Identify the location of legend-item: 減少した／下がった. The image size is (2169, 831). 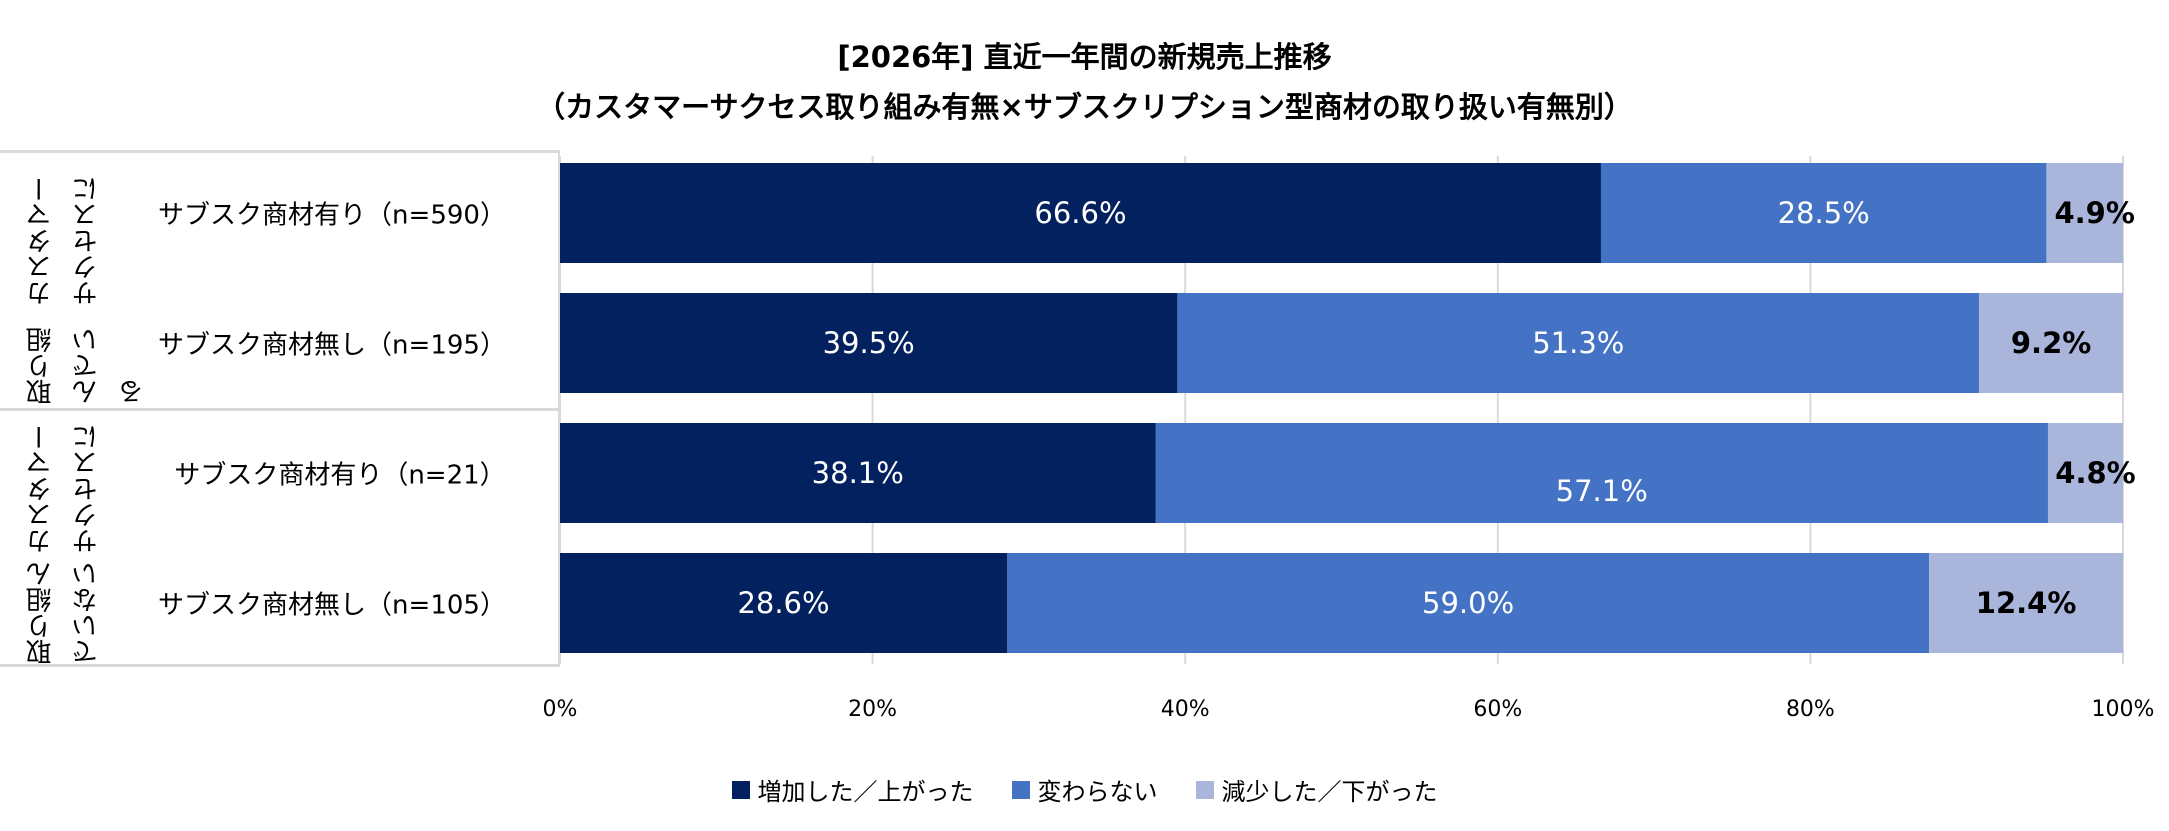
(1316, 789).